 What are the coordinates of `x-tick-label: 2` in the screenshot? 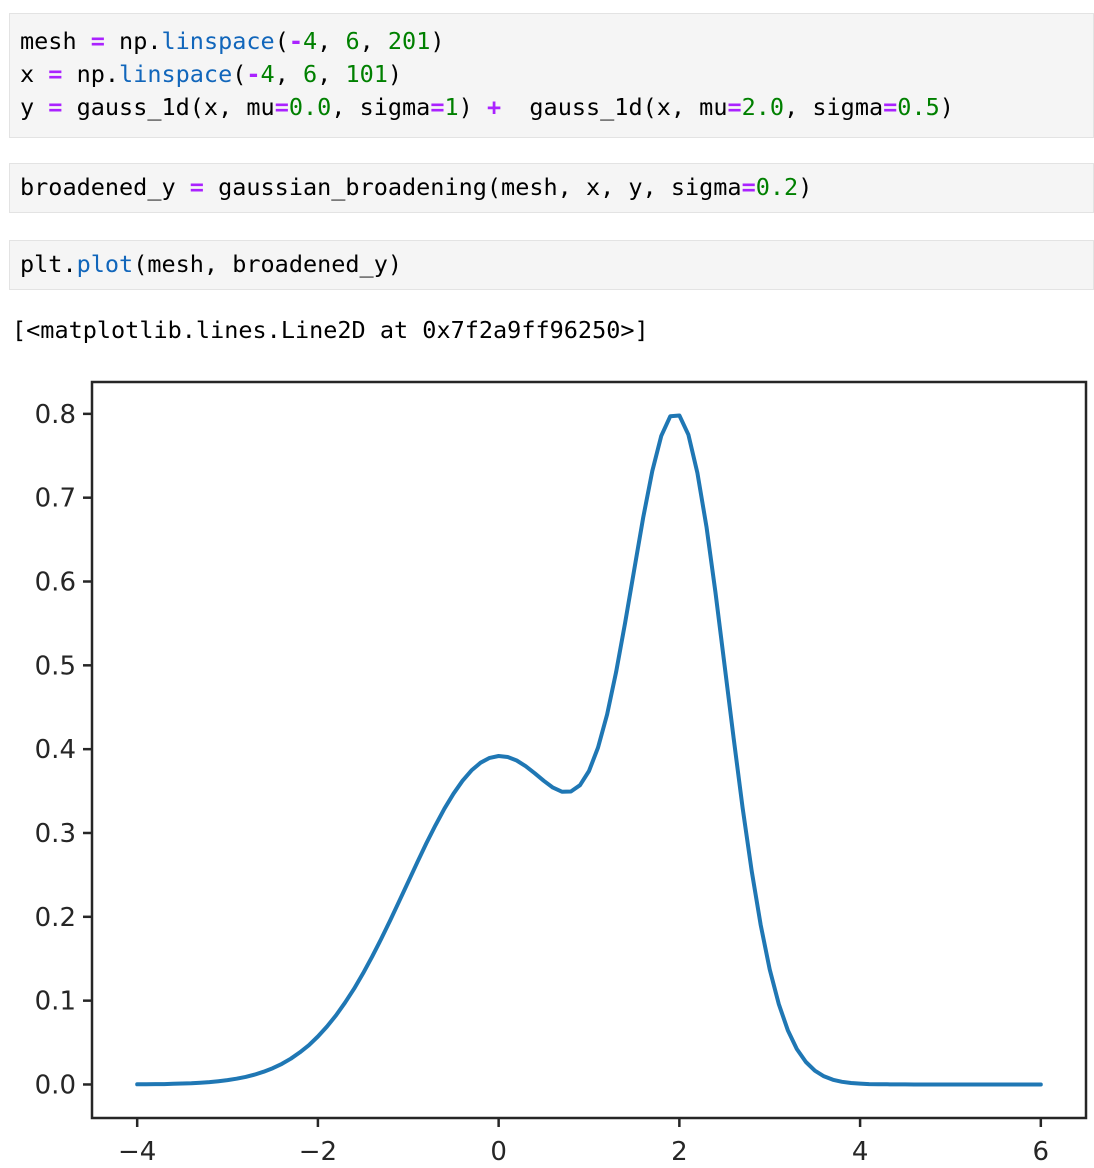 It's located at (679, 1152).